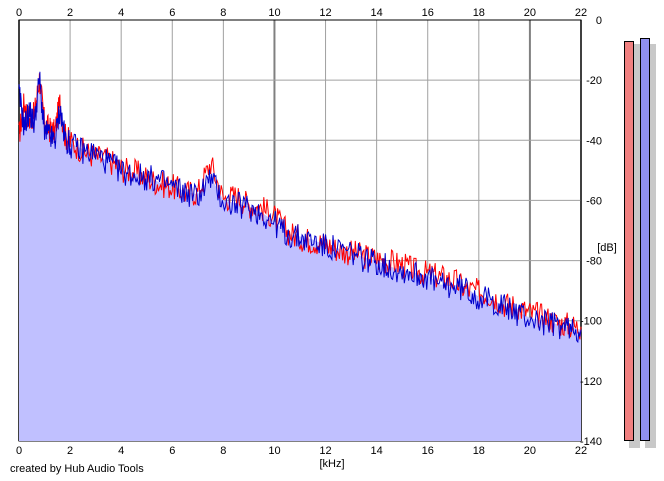 Image resolution: width=664 pixels, height=481 pixels. What do you see at coordinates (325, 13) in the screenshot?
I see `x-tick-label-top: 12` at bounding box center [325, 13].